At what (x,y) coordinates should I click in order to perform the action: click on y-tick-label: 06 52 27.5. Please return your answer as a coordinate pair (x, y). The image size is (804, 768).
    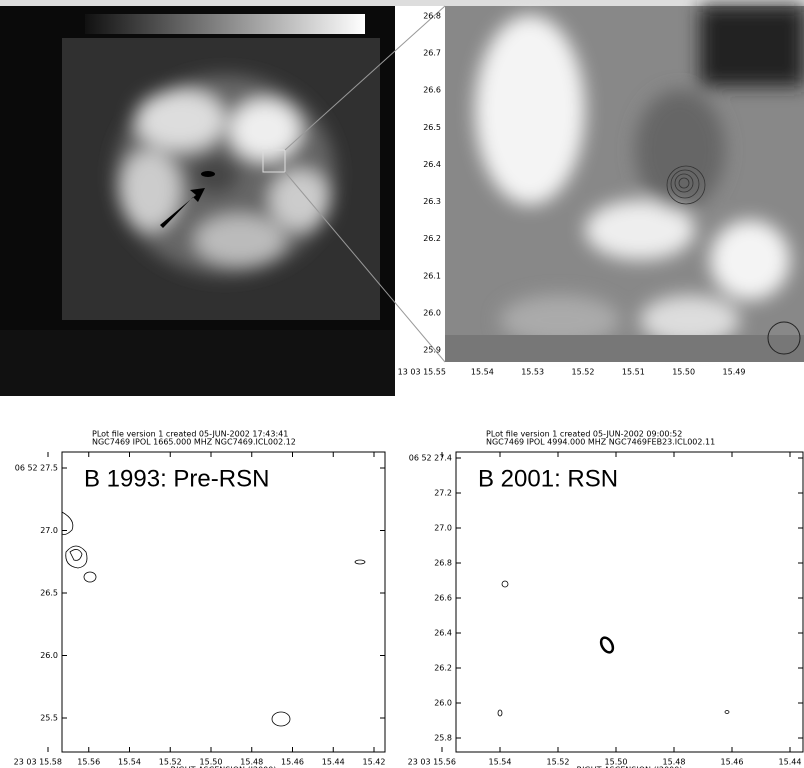
    Looking at the image, I should click on (36, 468).